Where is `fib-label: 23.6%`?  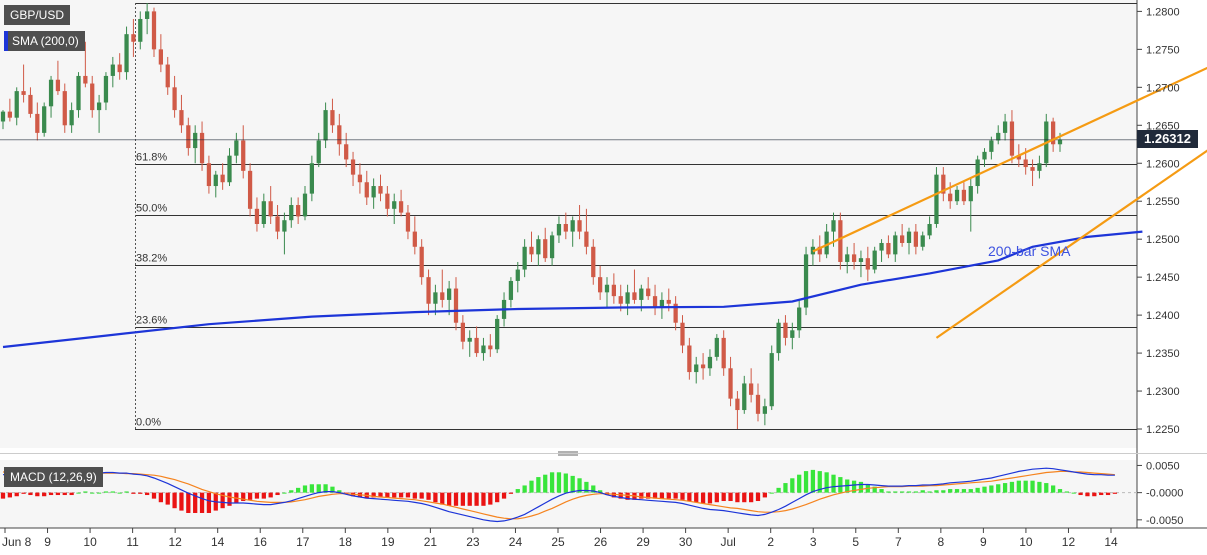 fib-label: 23.6% is located at coordinates (151, 321).